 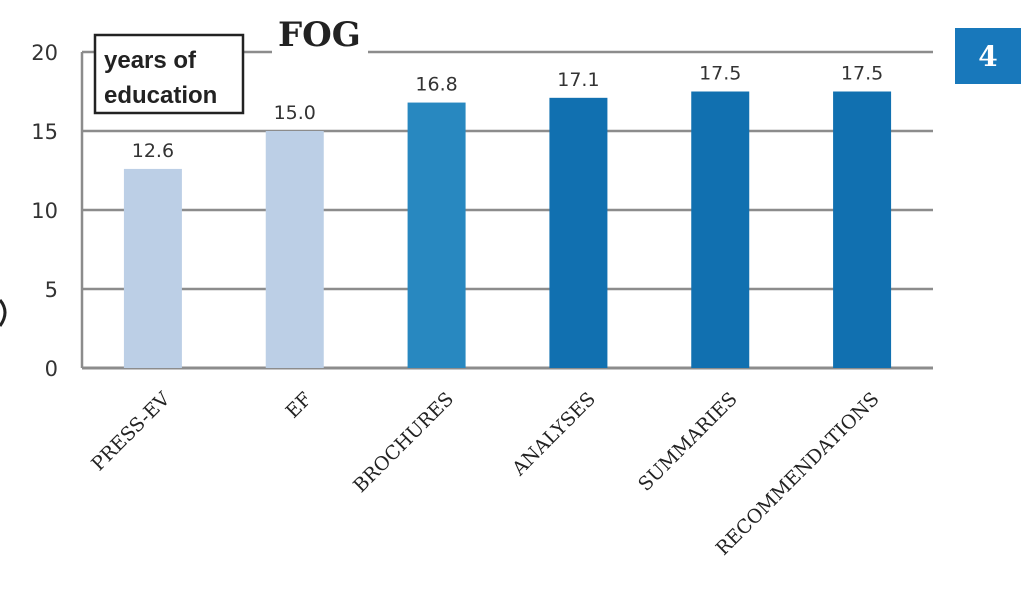 What do you see at coordinates (150, 60) in the screenshot?
I see `y-axis-label-line-1: years of` at bounding box center [150, 60].